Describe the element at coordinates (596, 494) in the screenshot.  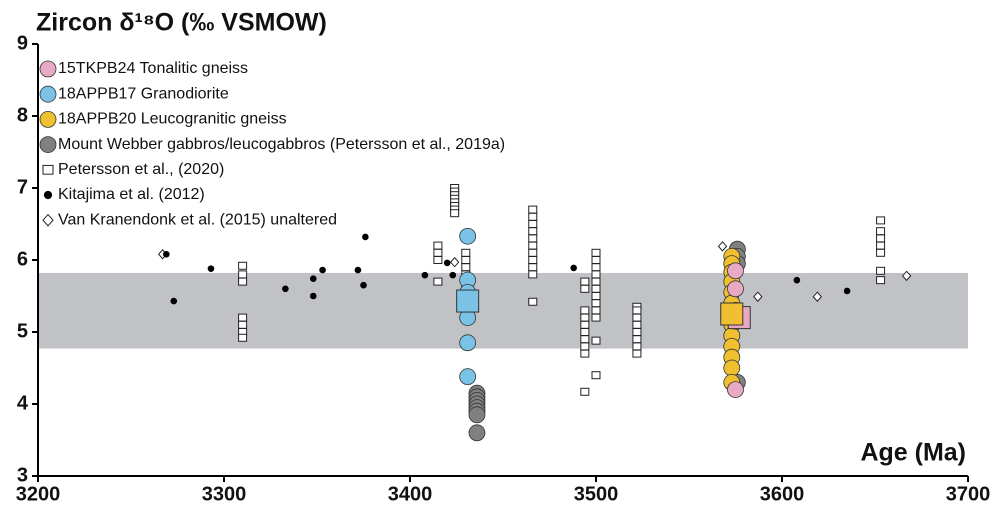
I see `x-tick-label: 3500` at that location.